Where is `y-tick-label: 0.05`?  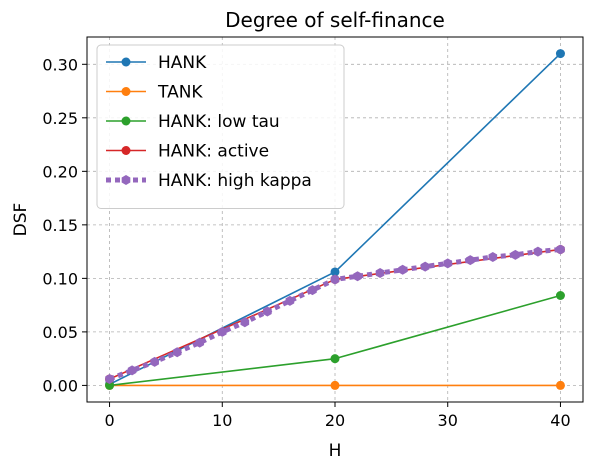 y-tick-label: 0.05 is located at coordinates (60, 332).